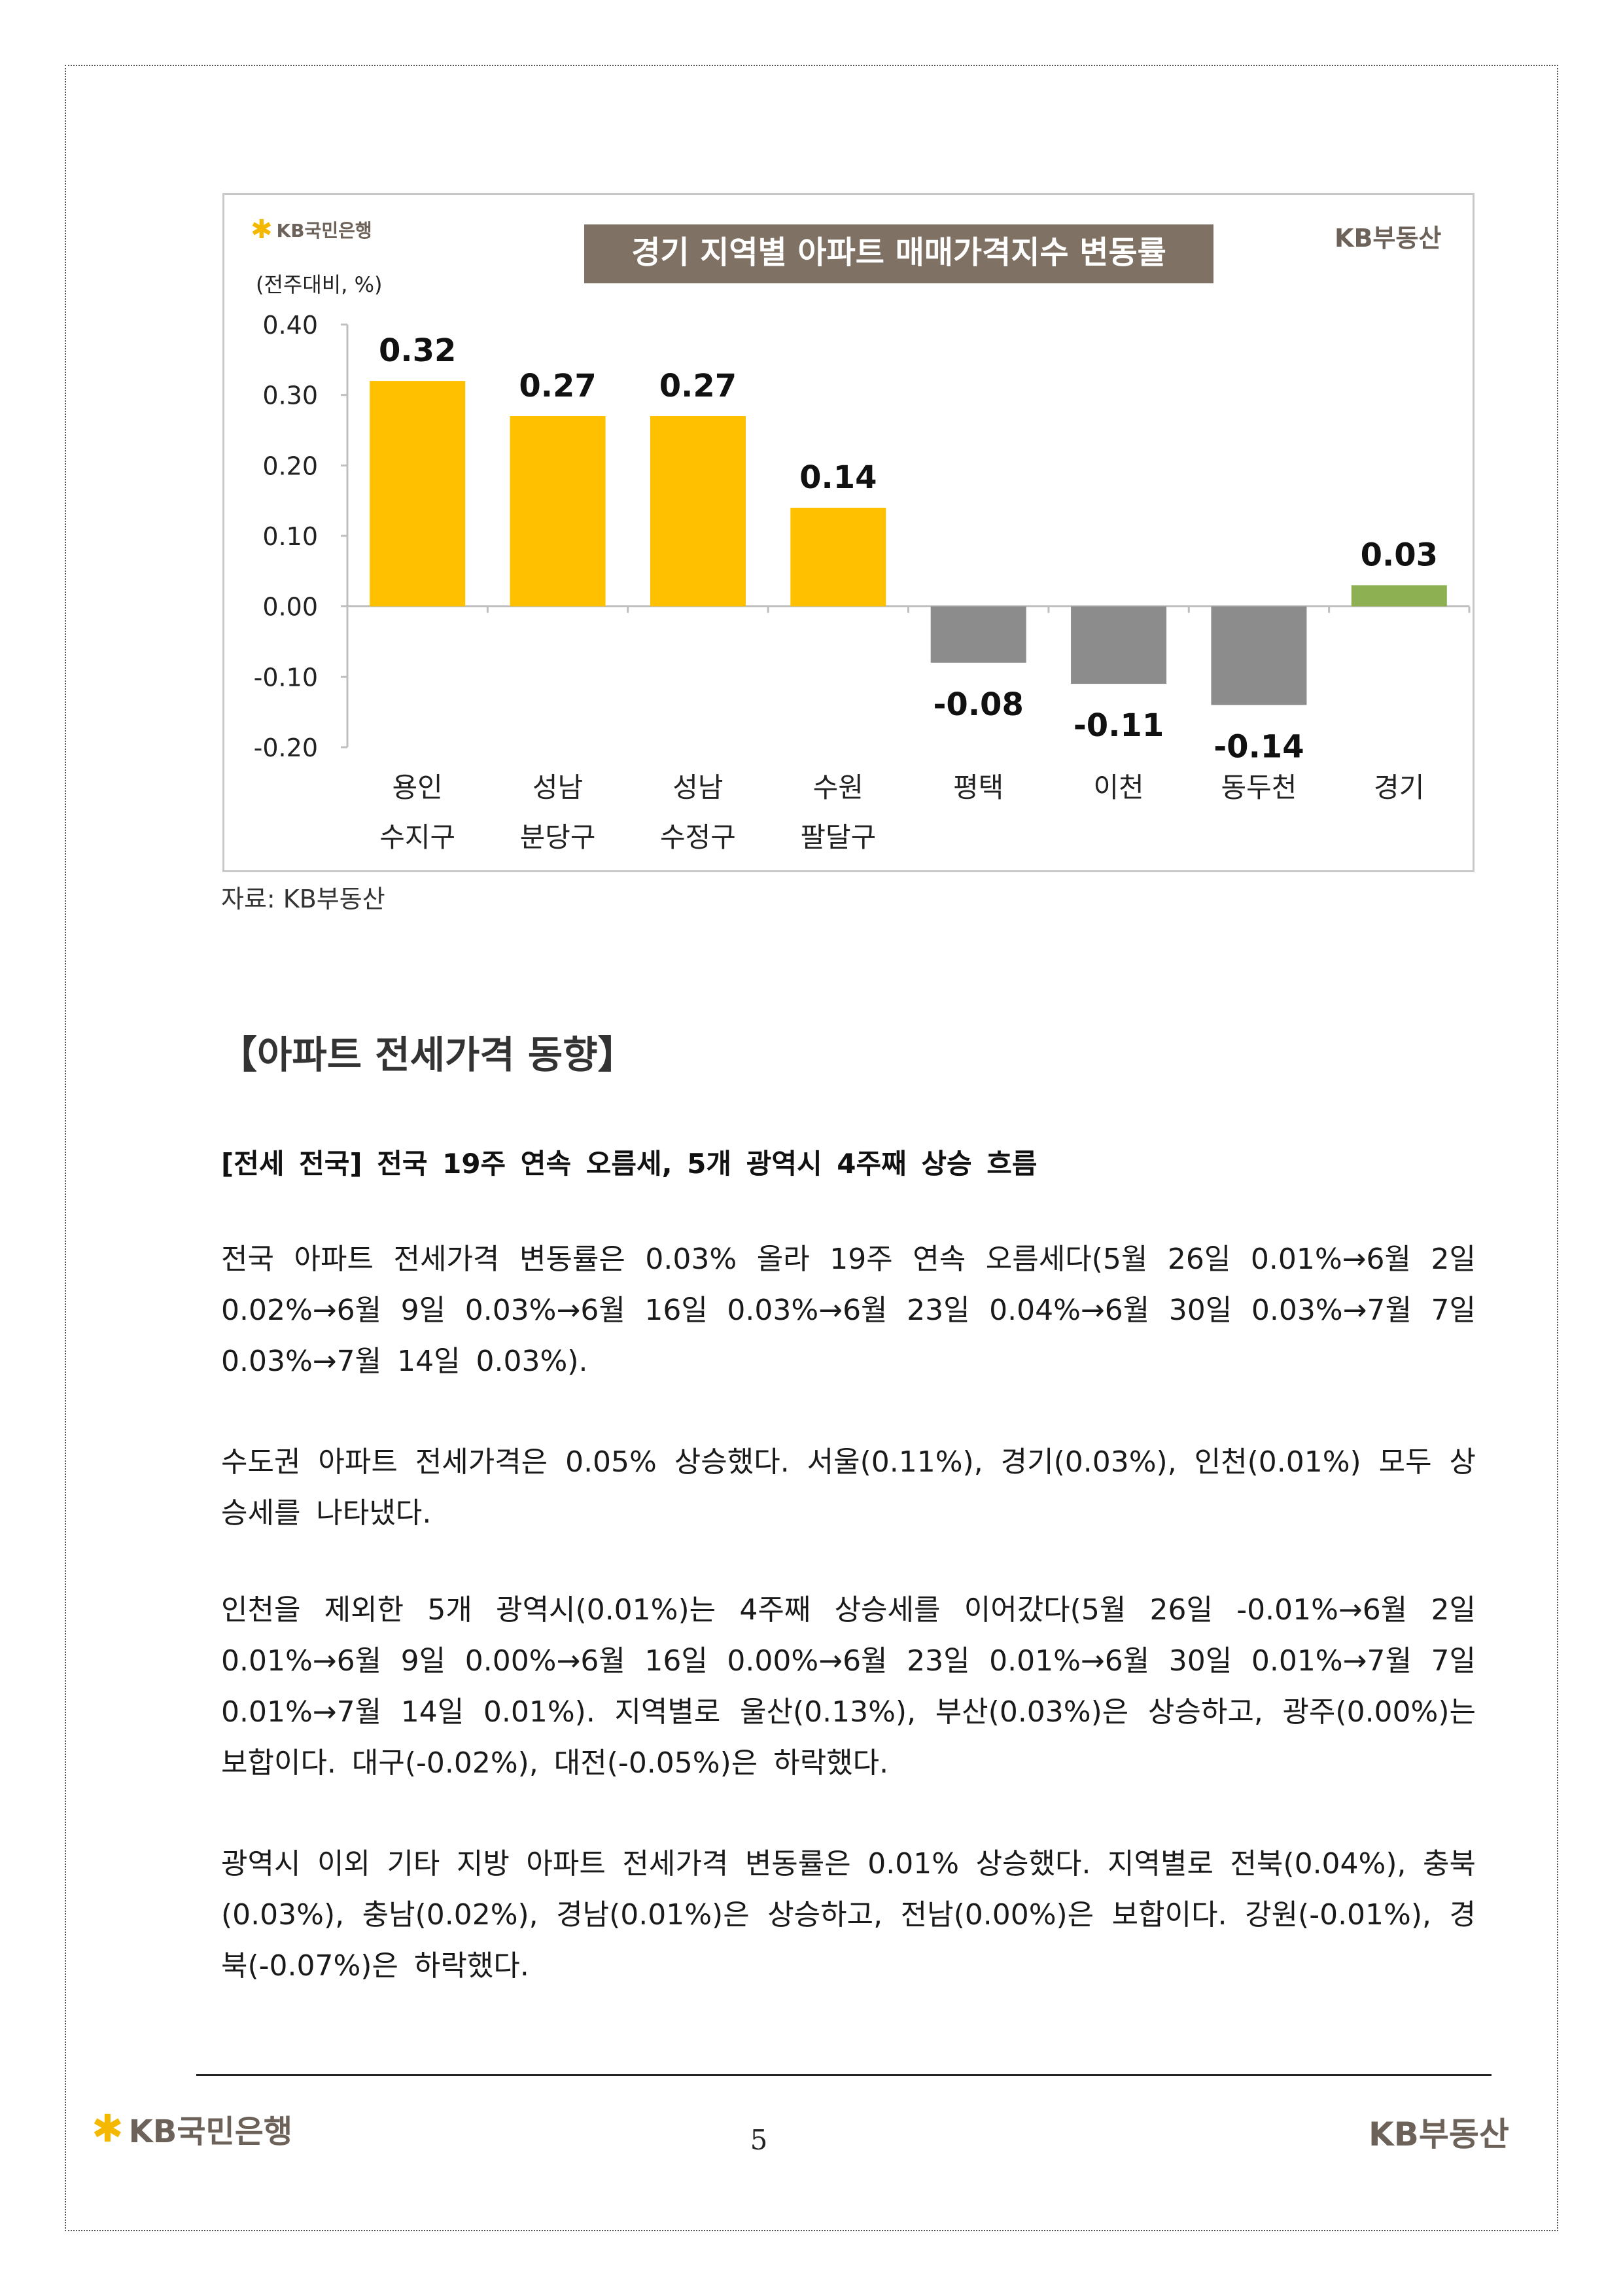 The image size is (1623, 2296). What do you see at coordinates (1400, 555) in the screenshot?
I see `bar-value-label: 0.03` at bounding box center [1400, 555].